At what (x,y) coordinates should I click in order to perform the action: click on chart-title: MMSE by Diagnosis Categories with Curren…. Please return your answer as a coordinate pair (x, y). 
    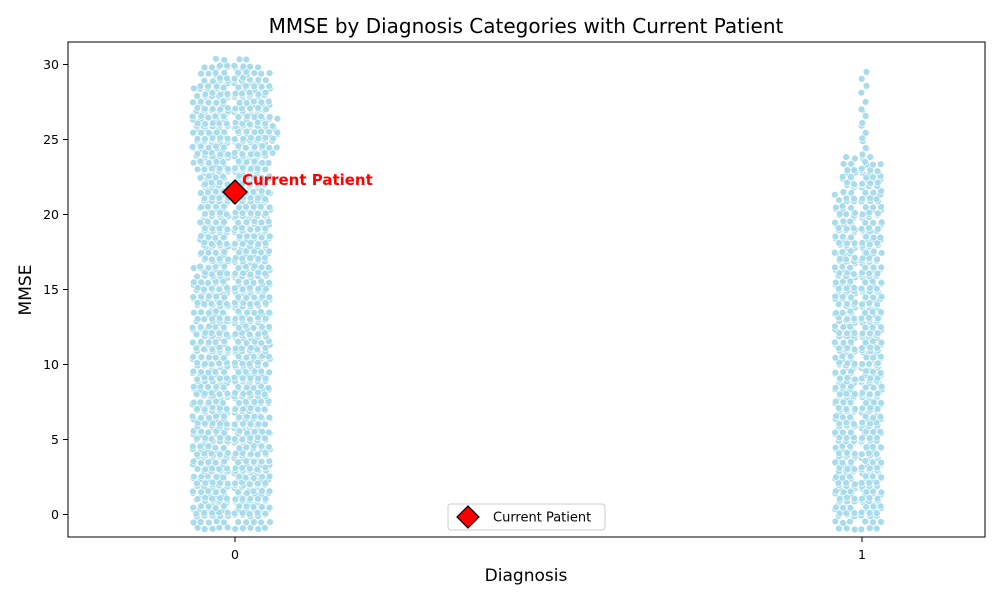
    Looking at the image, I should click on (526, 26).